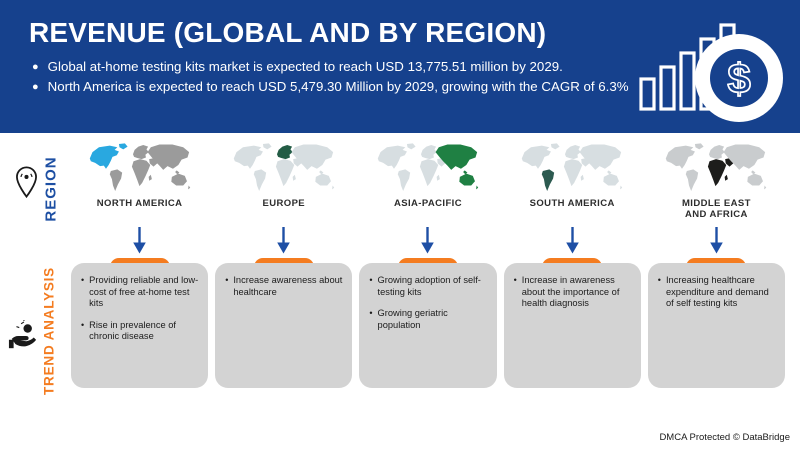 The image size is (800, 450). I want to click on bar-chart-dollar-icon: $, so click(711, 72).